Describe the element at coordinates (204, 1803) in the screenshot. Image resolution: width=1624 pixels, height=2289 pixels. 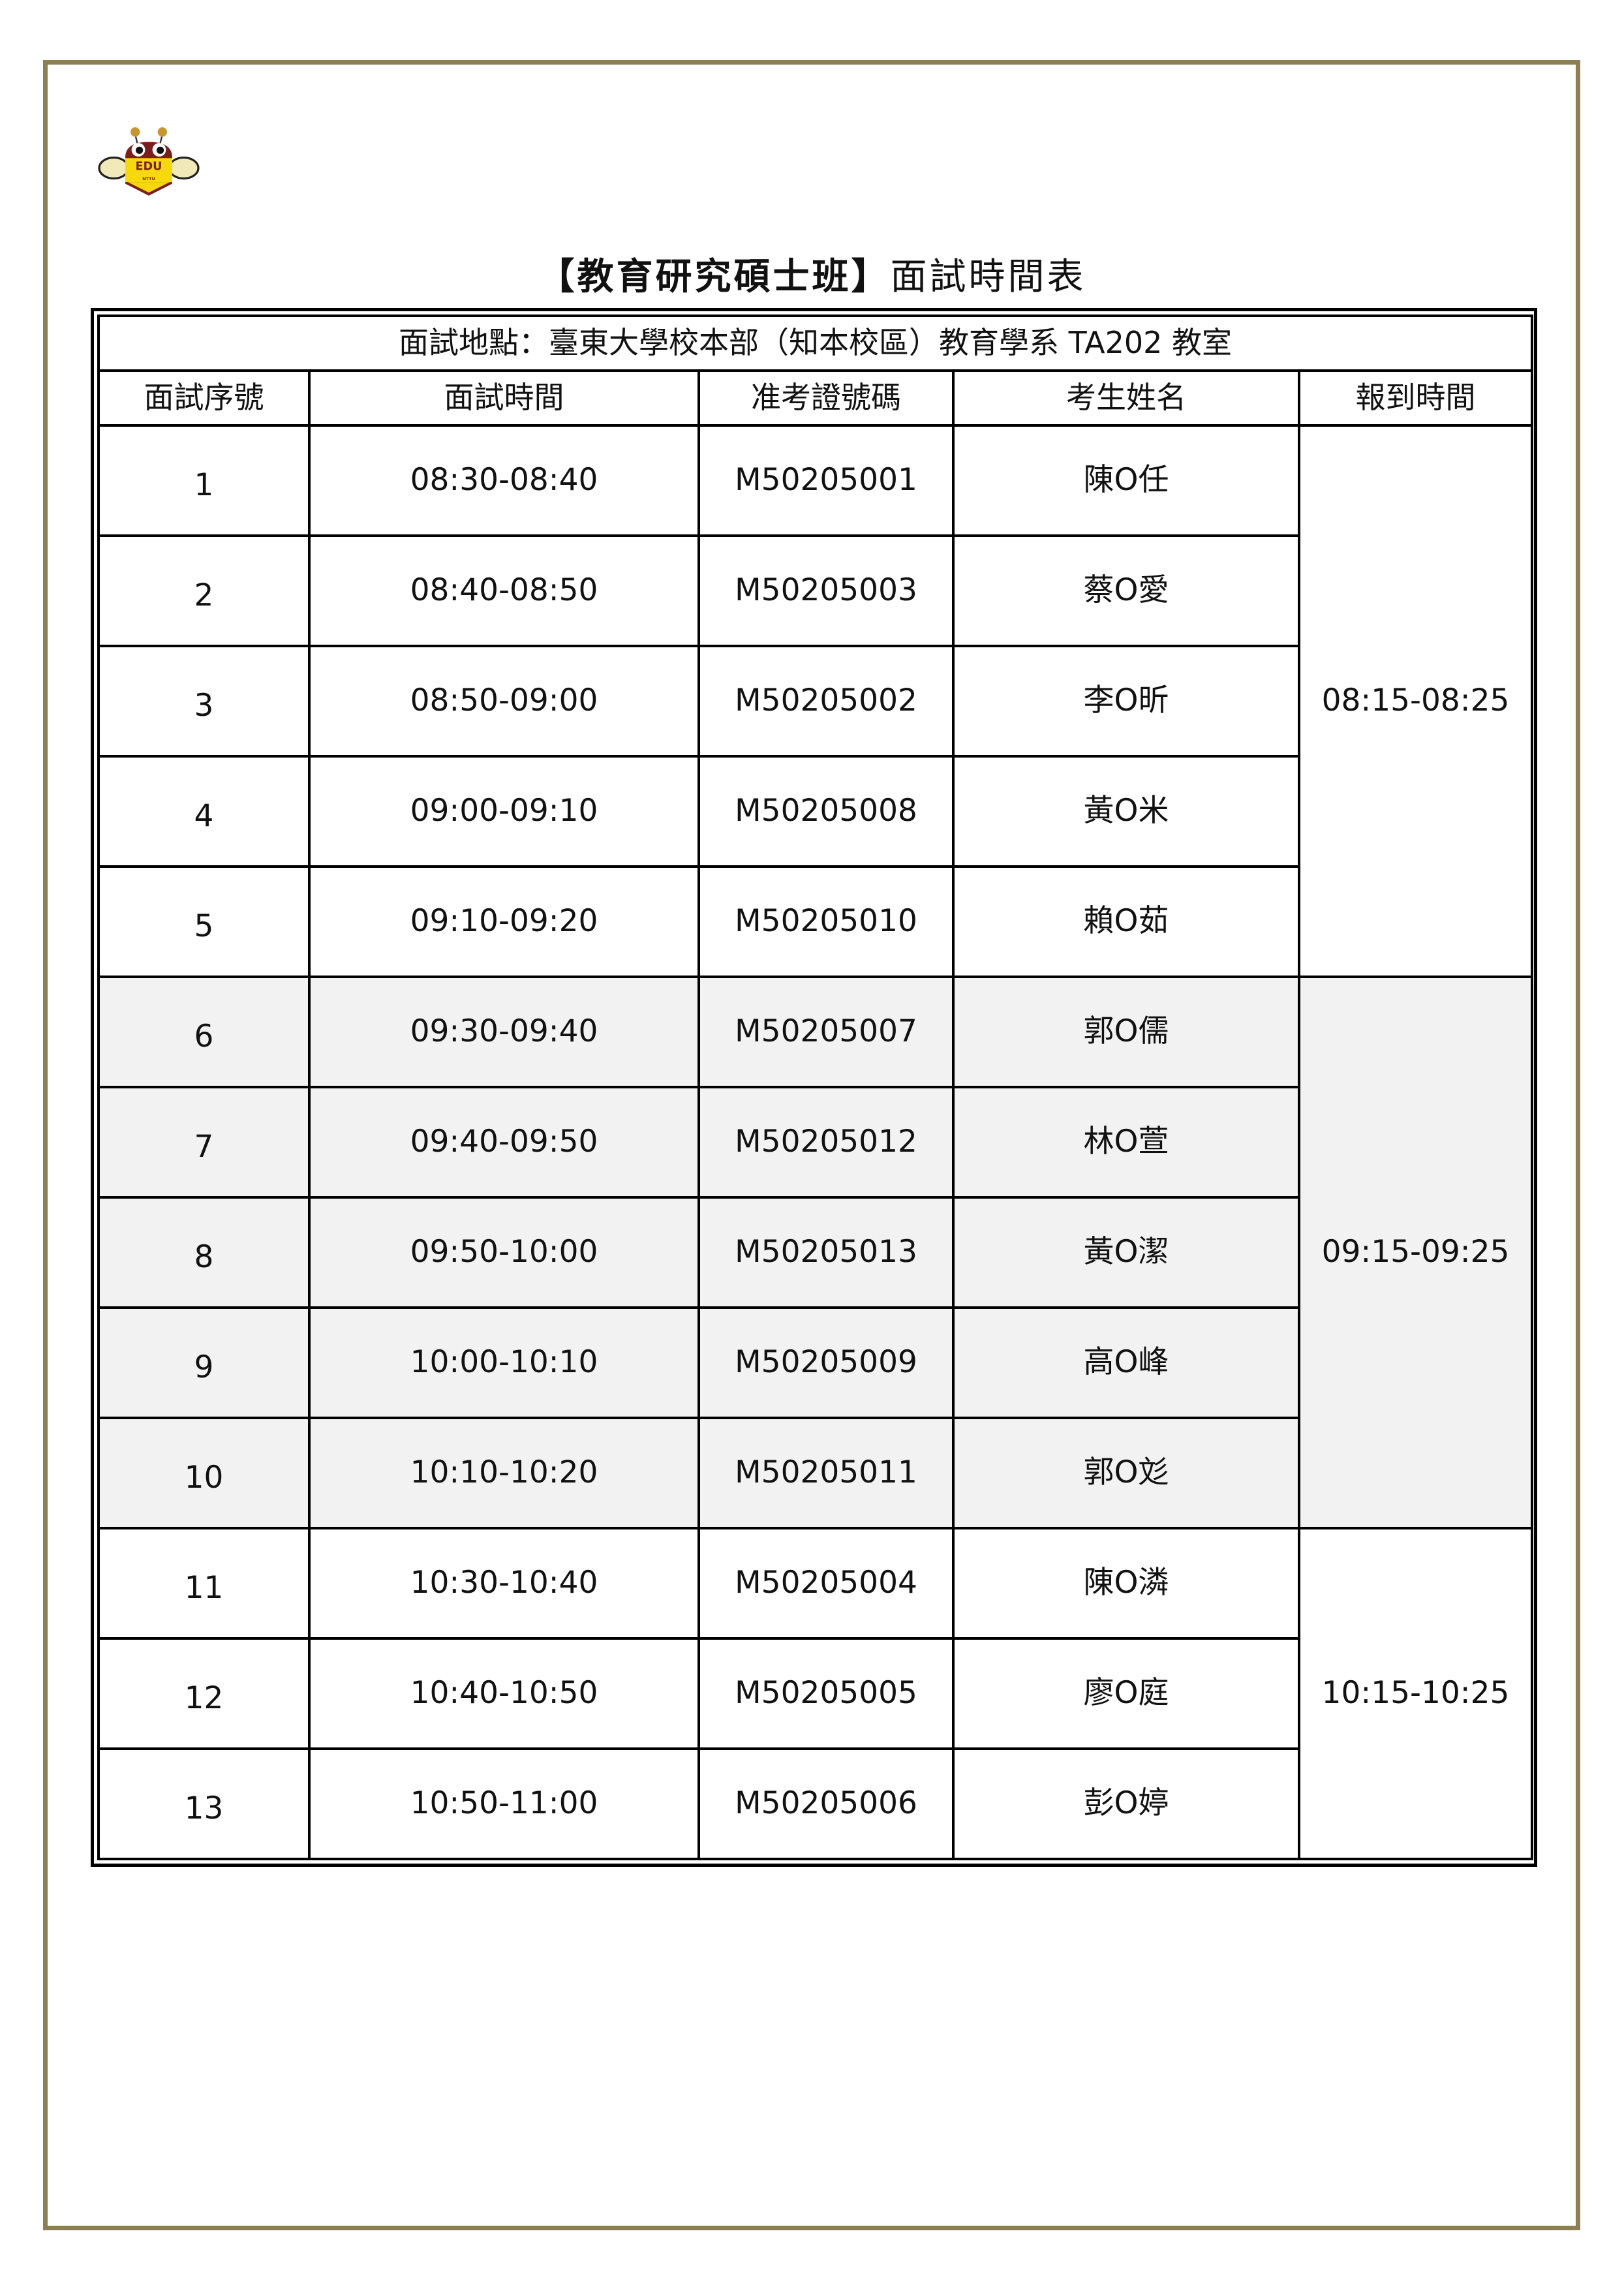
I see `cell-interview-no: 13` at that location.